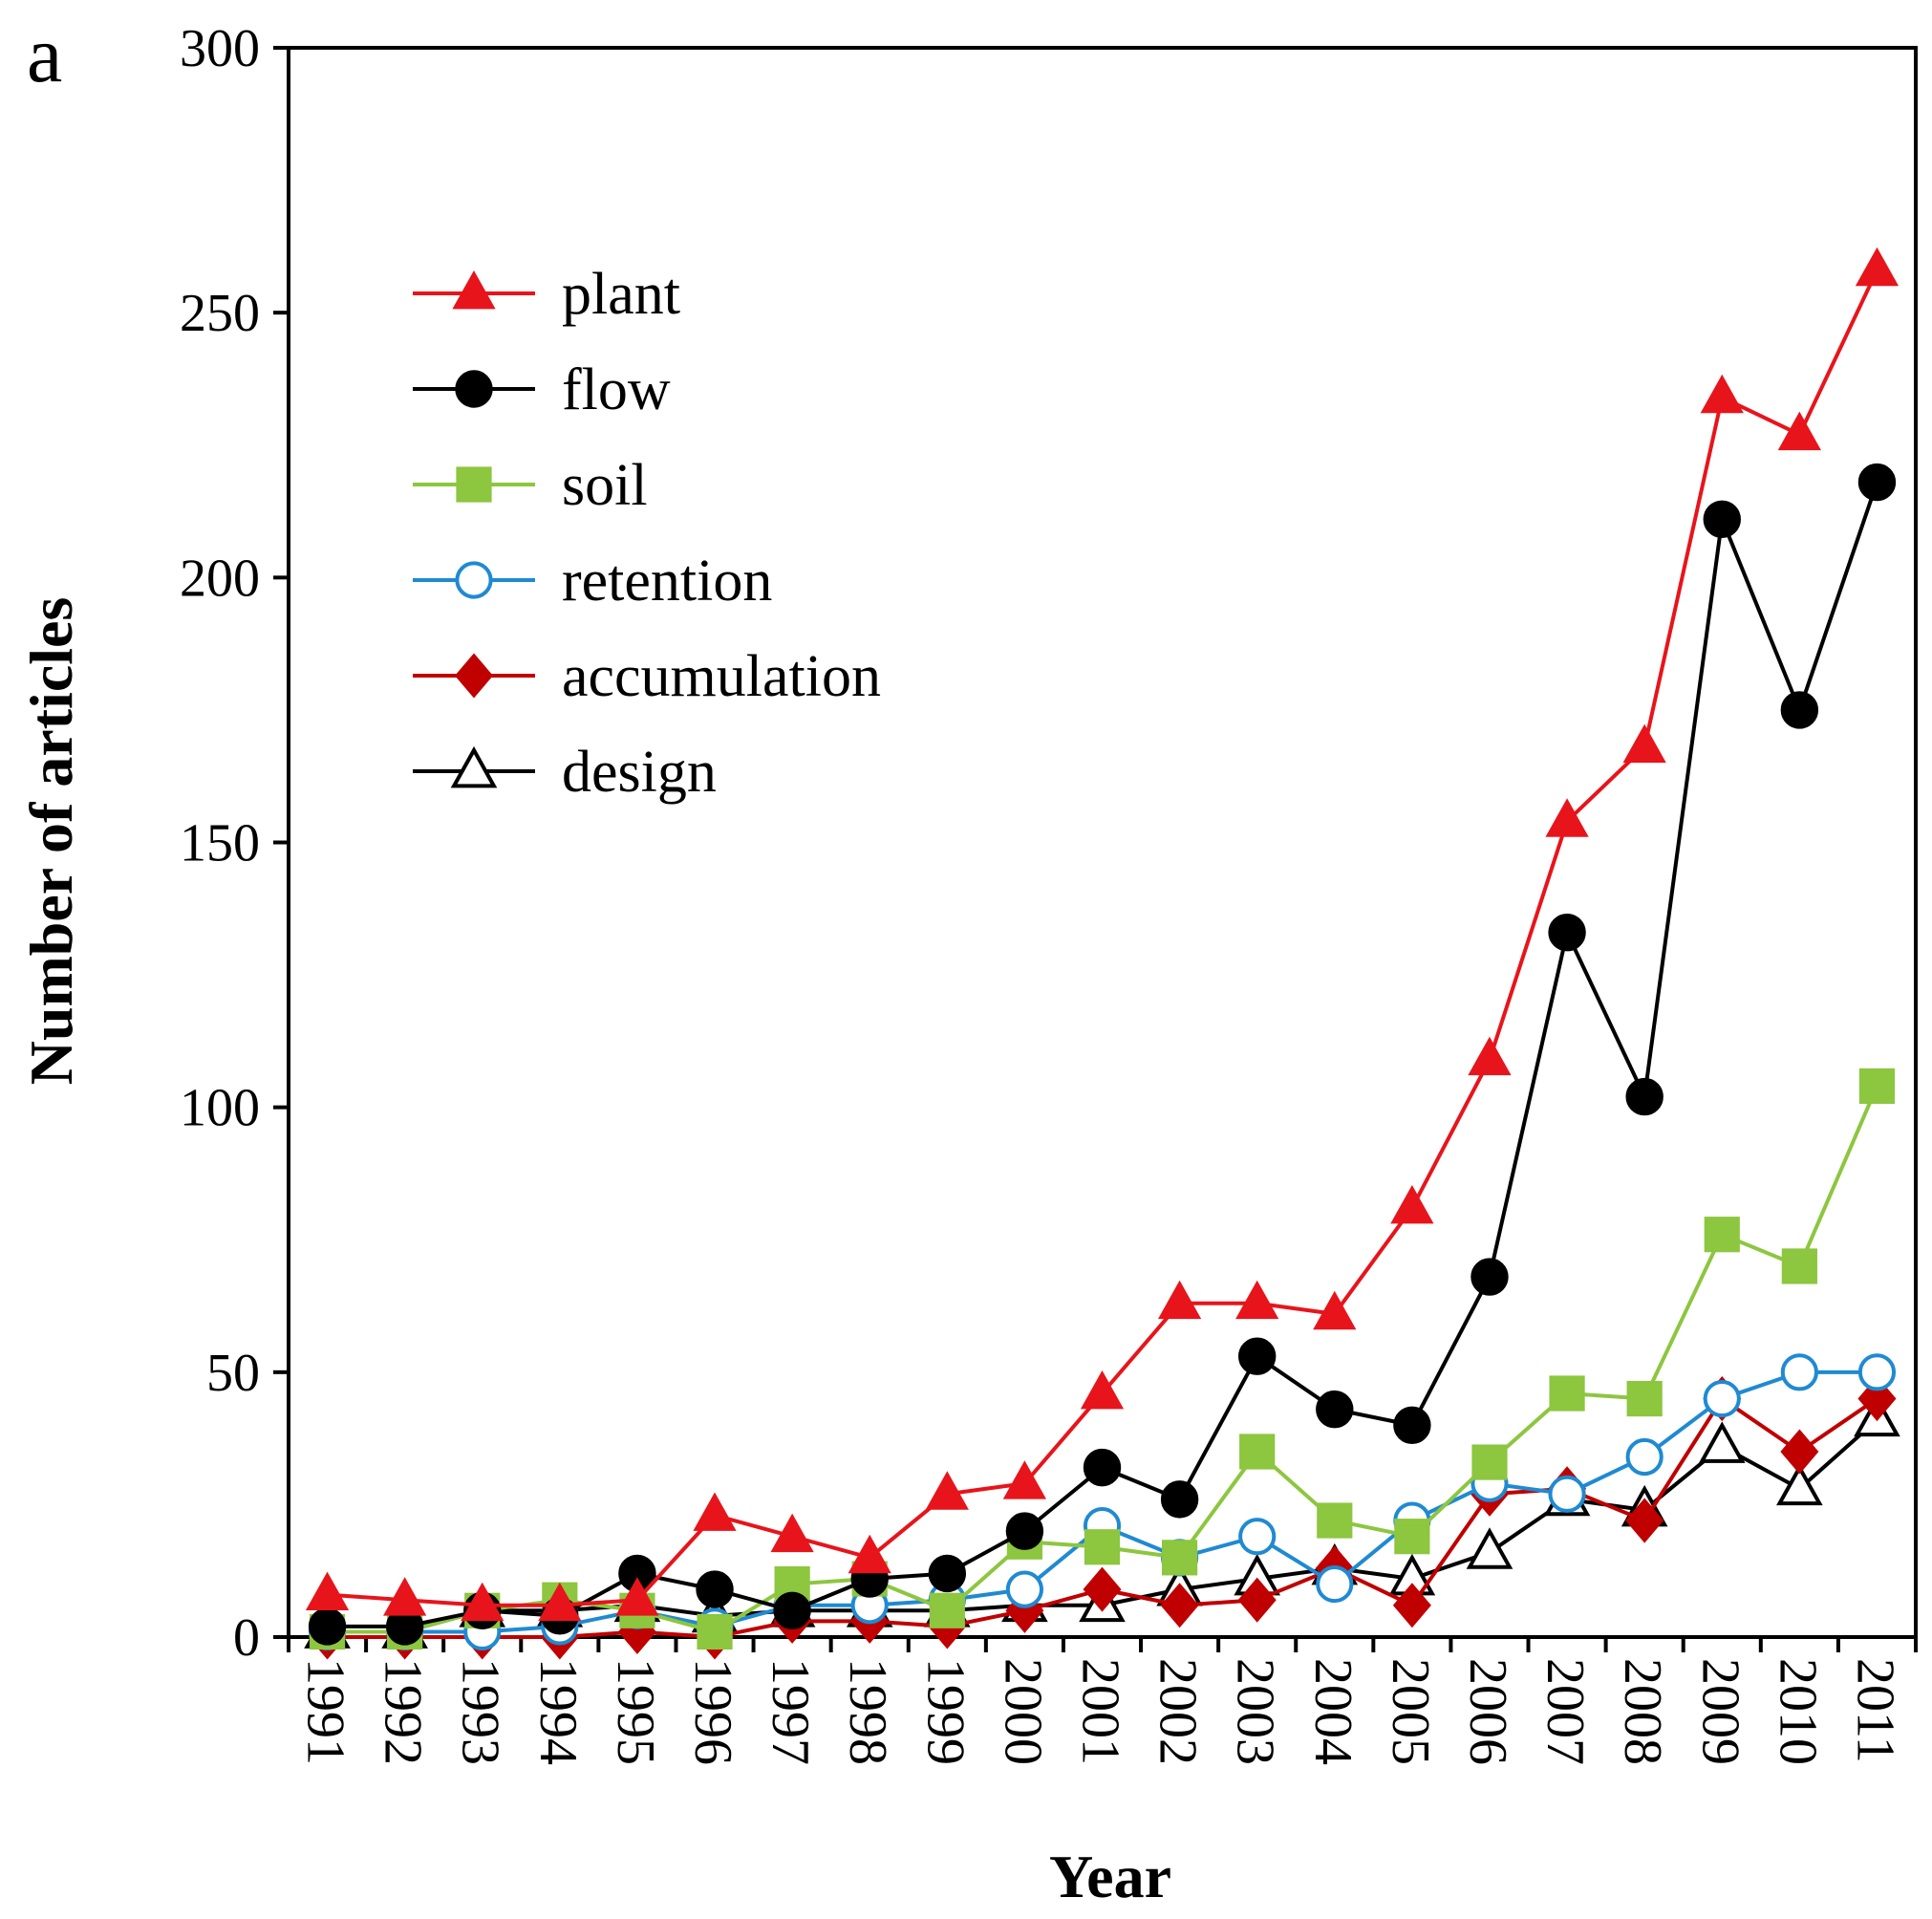  What do you see at coordinates (44, 55) in the screenshot?
I see `panel-letter: a` at bounding box center [44, 55].